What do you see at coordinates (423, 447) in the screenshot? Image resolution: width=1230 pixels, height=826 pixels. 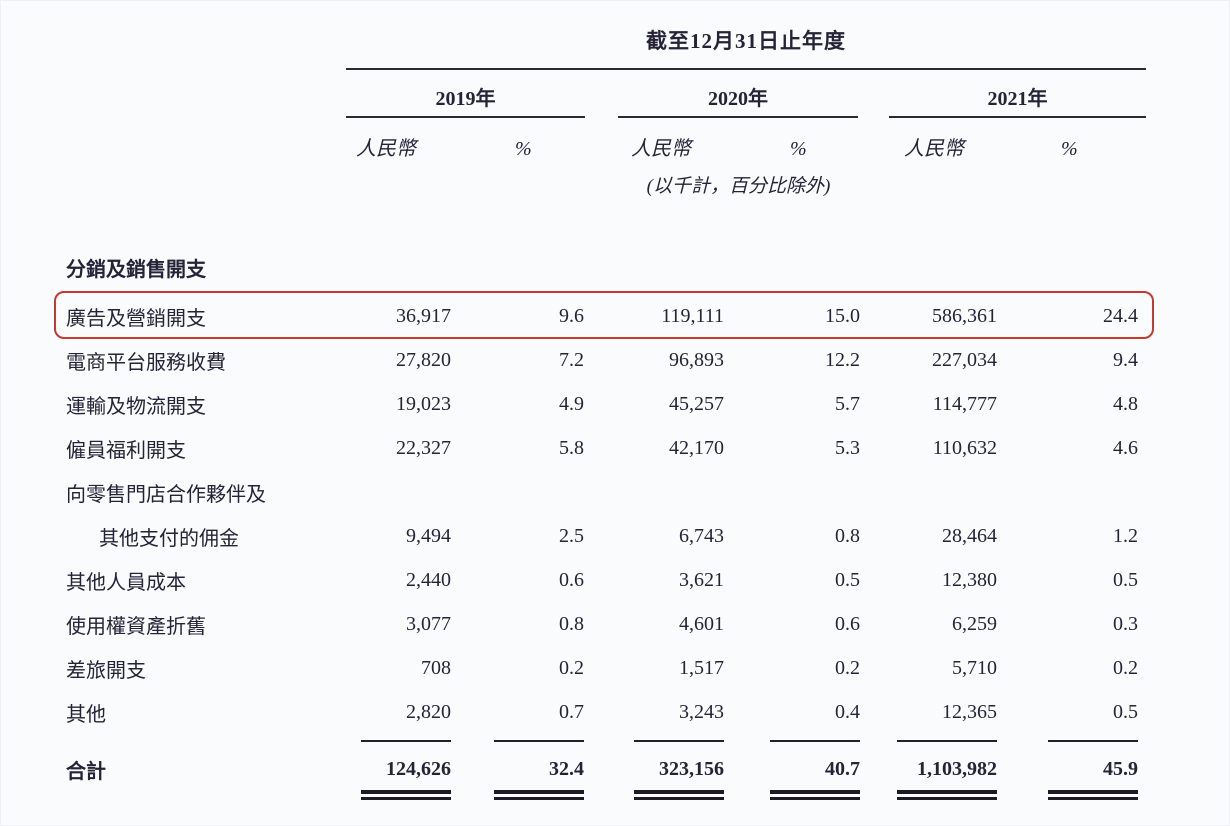 I see `row-value: 22,327` at bounding box center [423, 447].